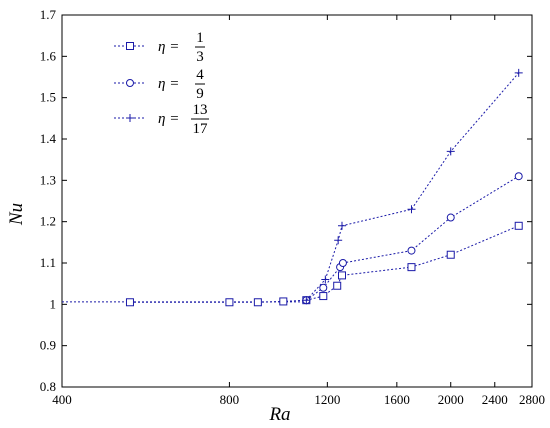  I want to click on legend-numerator: 4, so click(200, 75).